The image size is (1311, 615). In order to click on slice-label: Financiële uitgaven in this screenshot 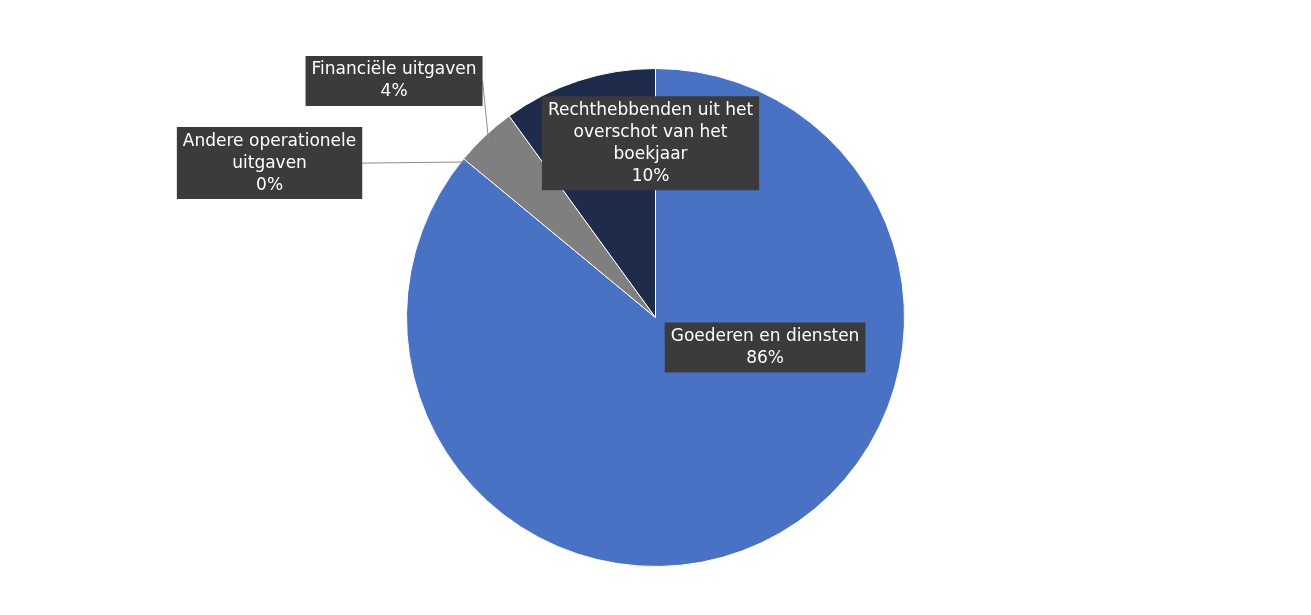, I will do `click(394, 68)`.